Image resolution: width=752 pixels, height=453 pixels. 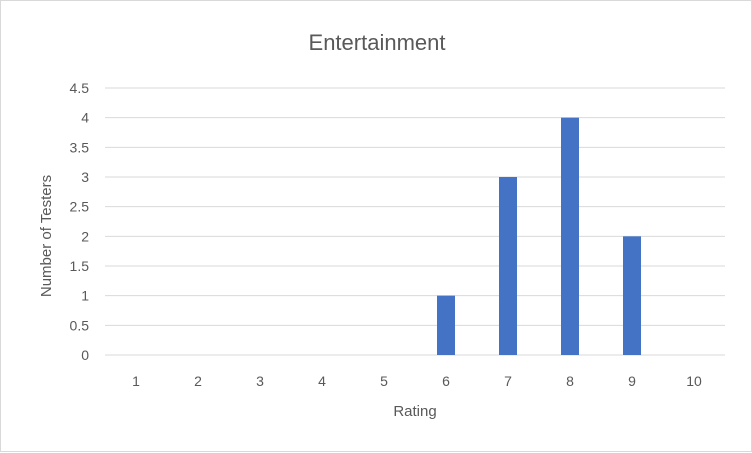 I want to click on y-tick-label: 2.5, so click(x=80, y=207).